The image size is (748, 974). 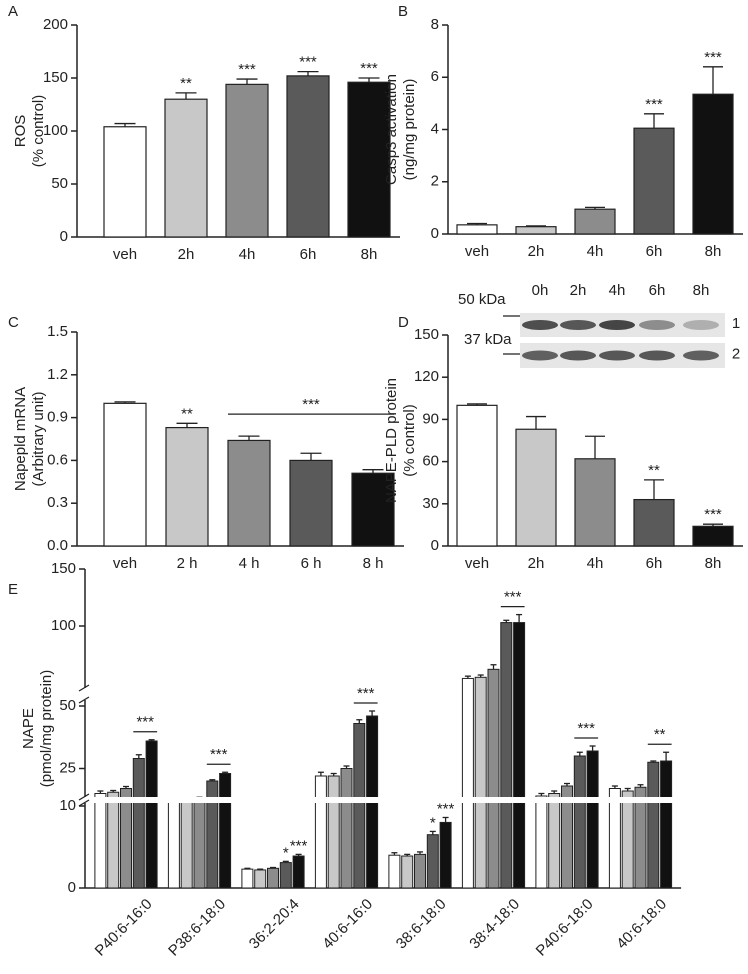 I want to click on x-tick-label: 8 h, so click(x=373, y=563).